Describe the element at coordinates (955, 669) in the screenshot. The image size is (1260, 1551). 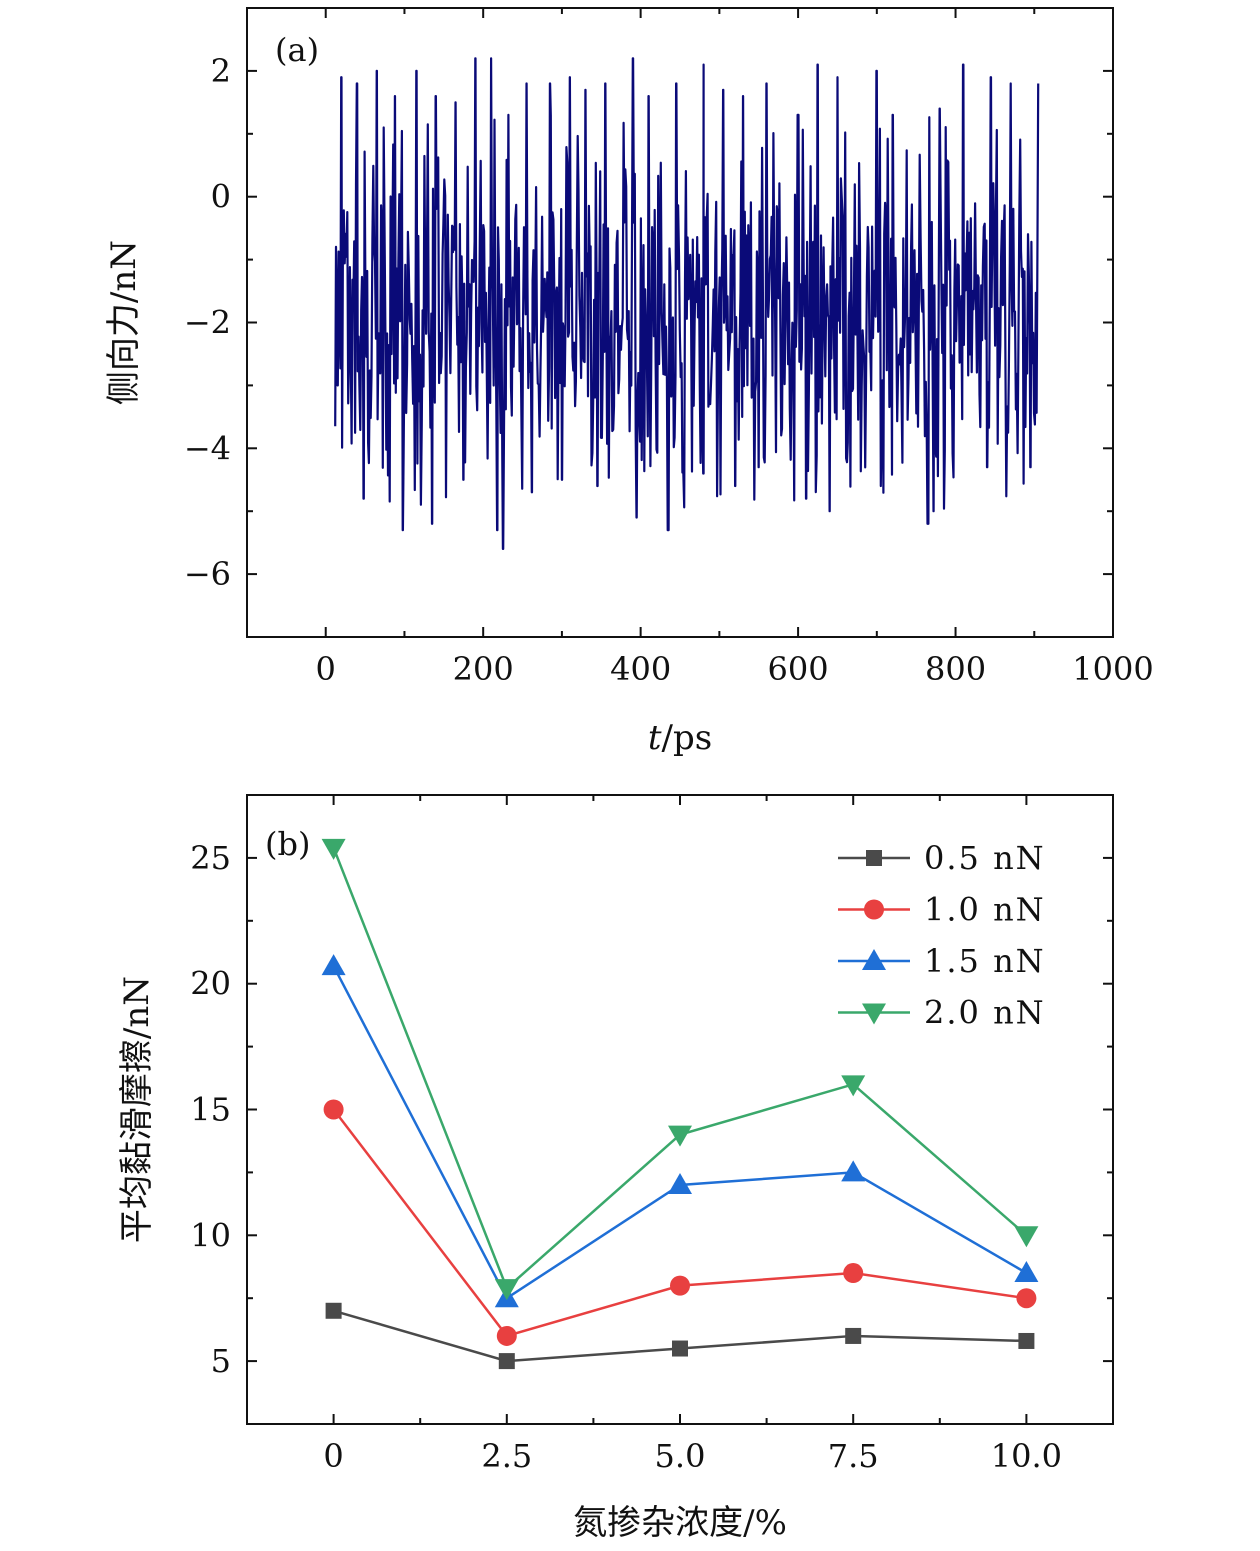
I see `x-tick-label: 800` at that location.